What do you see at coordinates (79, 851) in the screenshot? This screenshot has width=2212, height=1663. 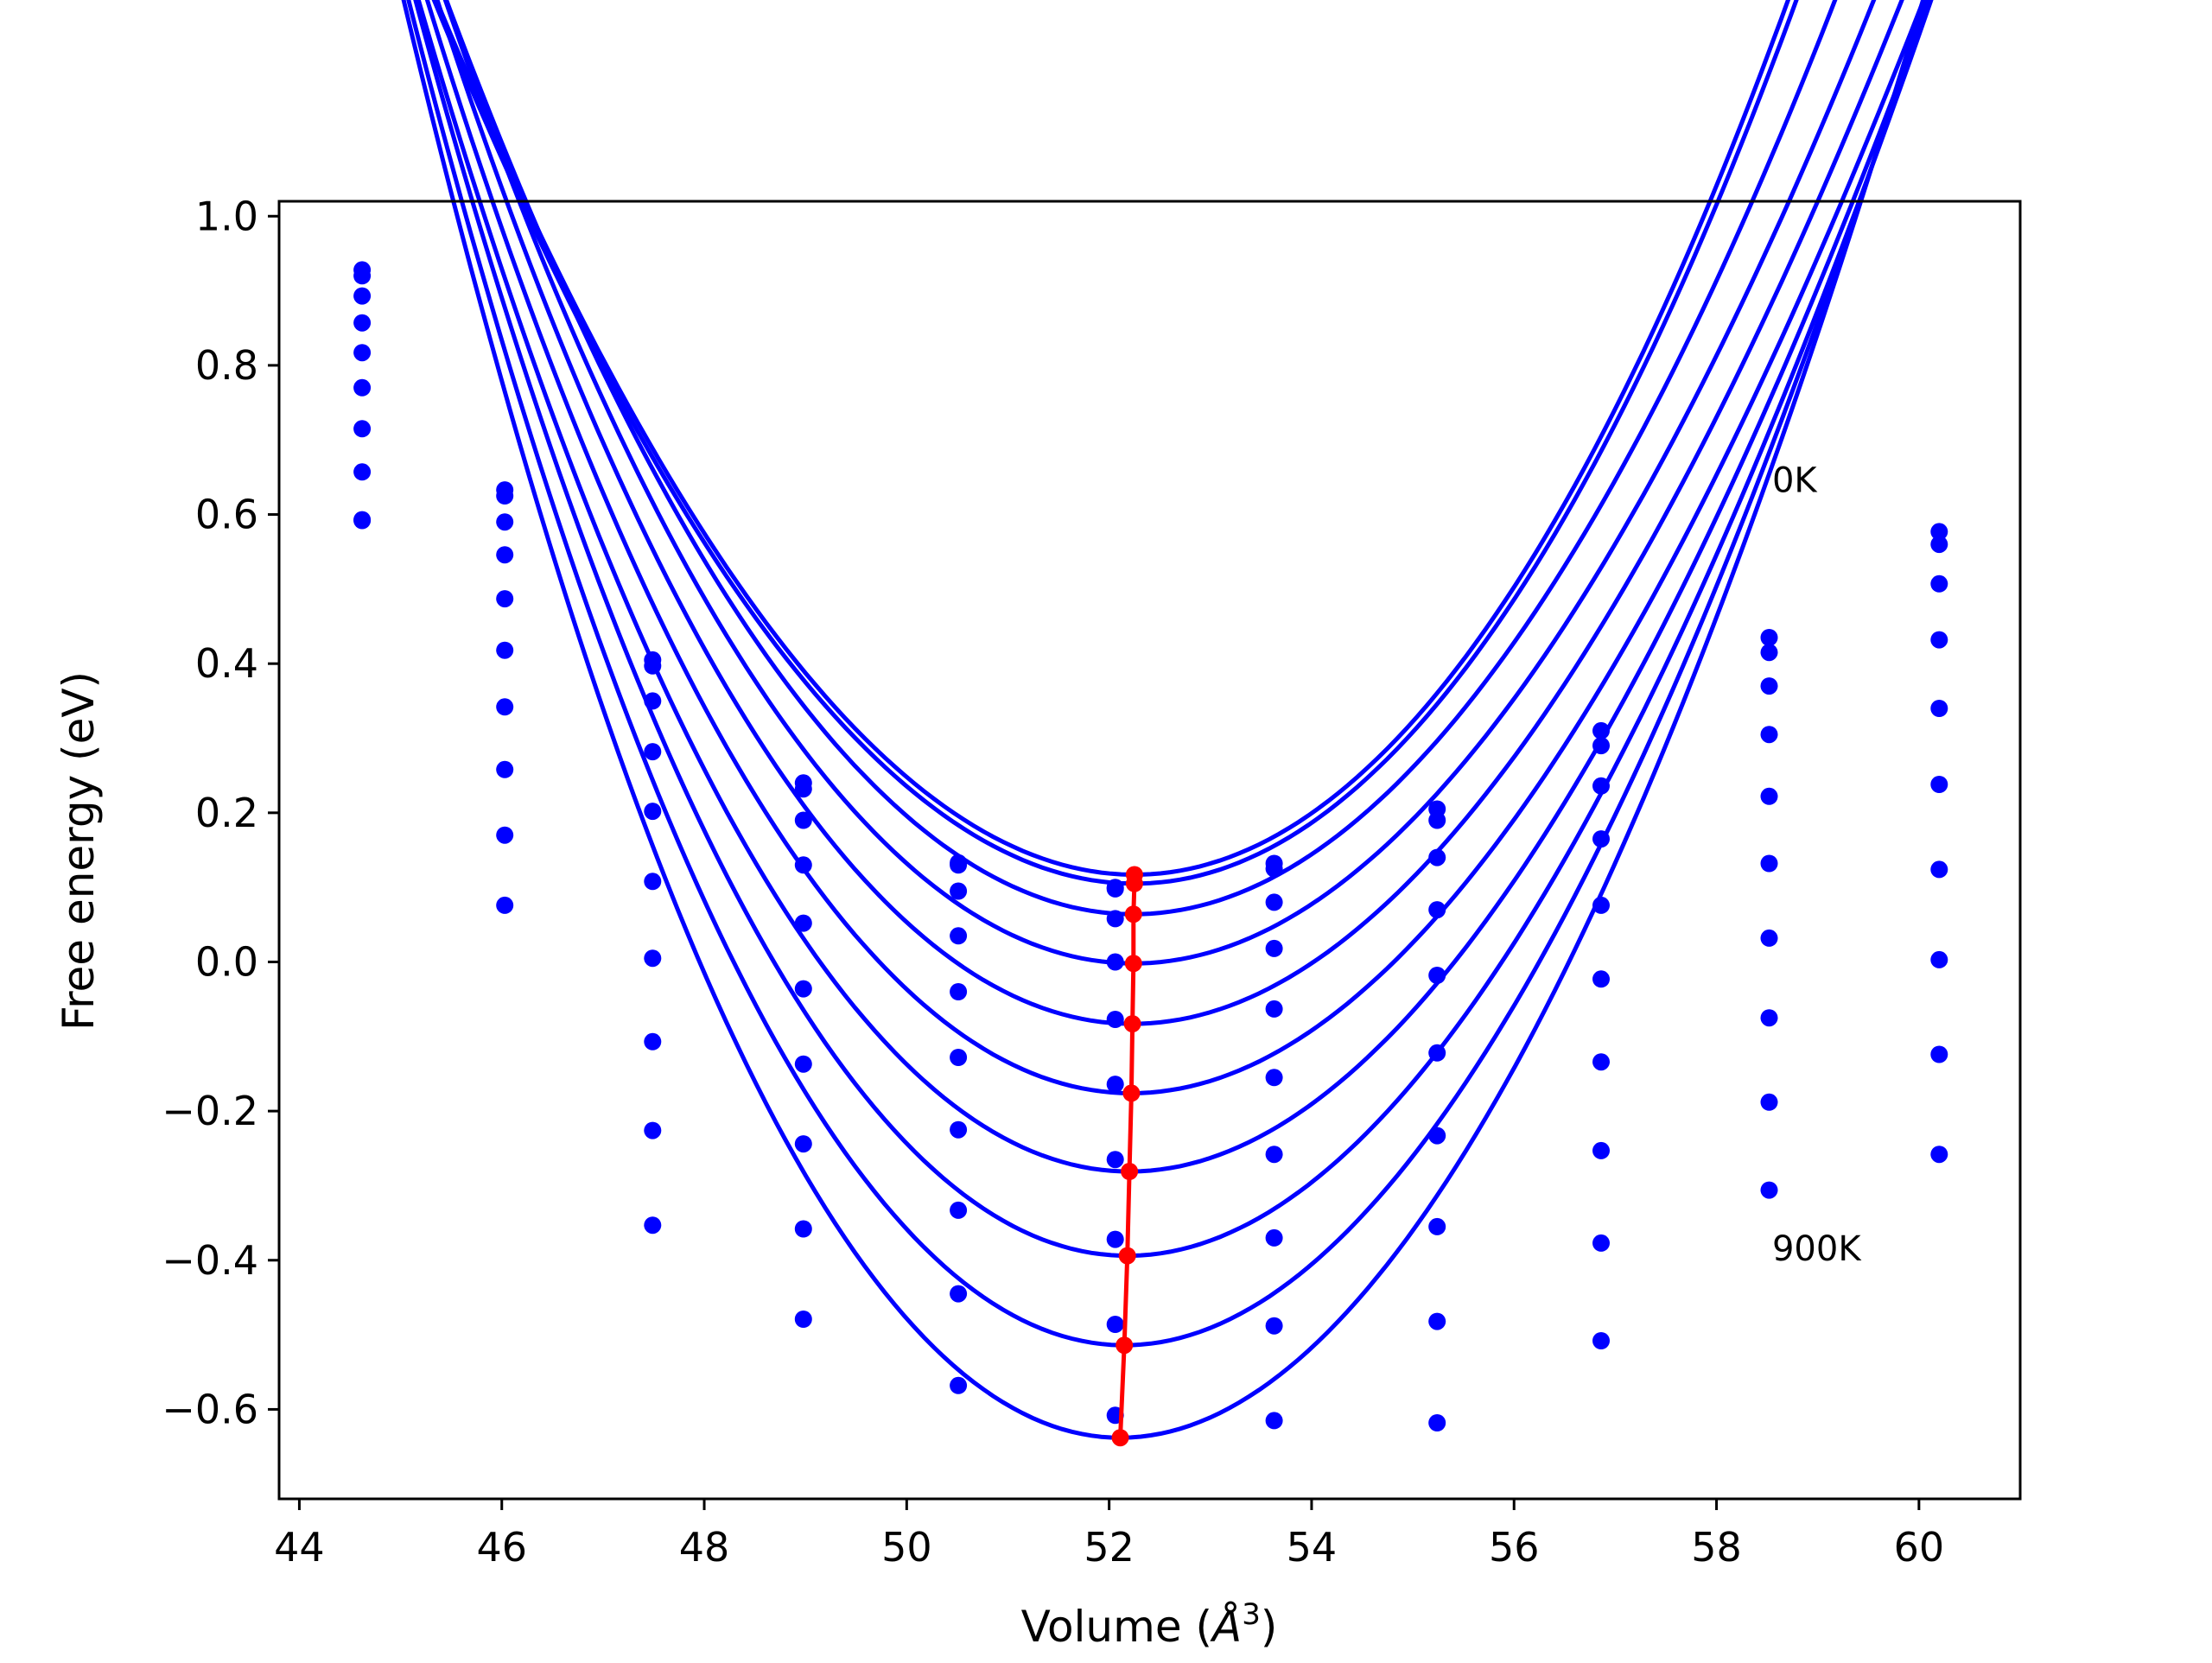 I see `y-axis-label: Free energy (eV)` at bounding box center [79, 851].